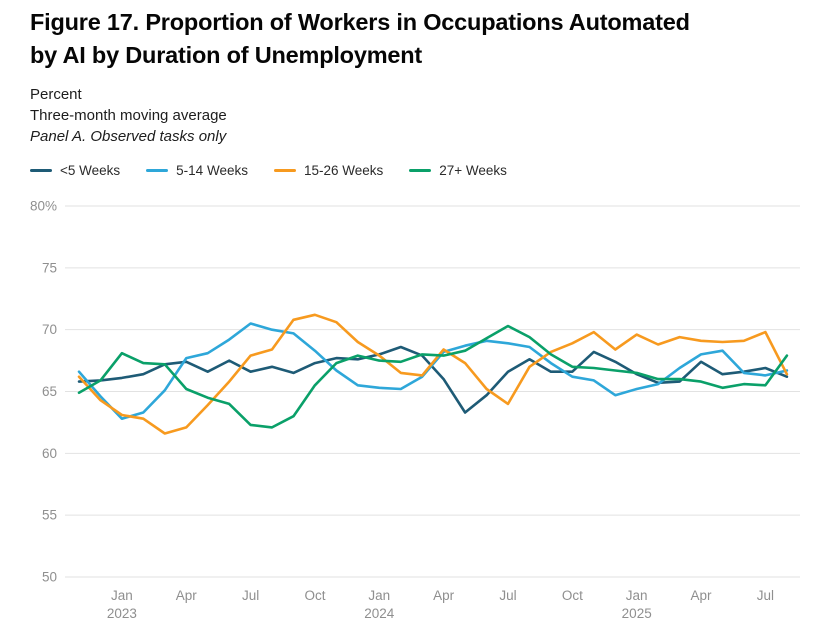 Image resolution: width=825 pixels, height=631 pixels. I want to click on y-axis-tick-label: 75, so click(49, 267).